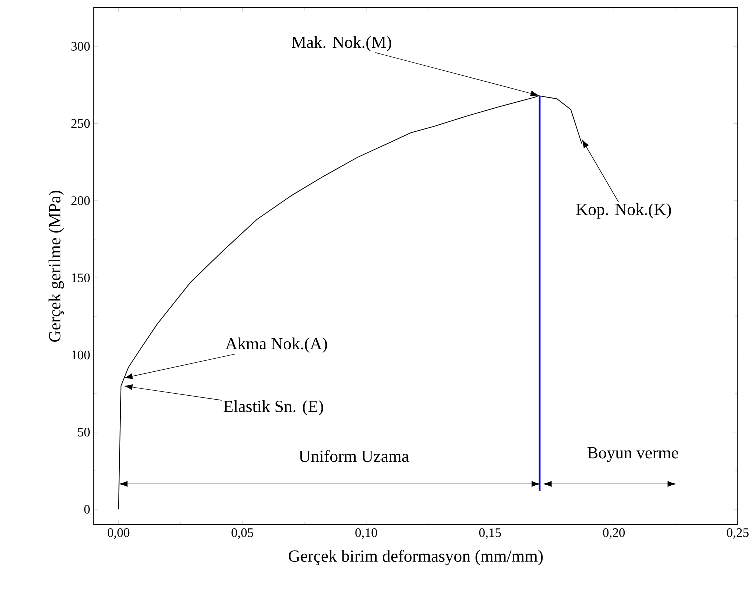 The width and height of the screenshot is (755, 606). What do you see at coordinates (614, 534) in the screenshot?
I see `x-tick-label: 0,20` at bounding box center [614, 534].